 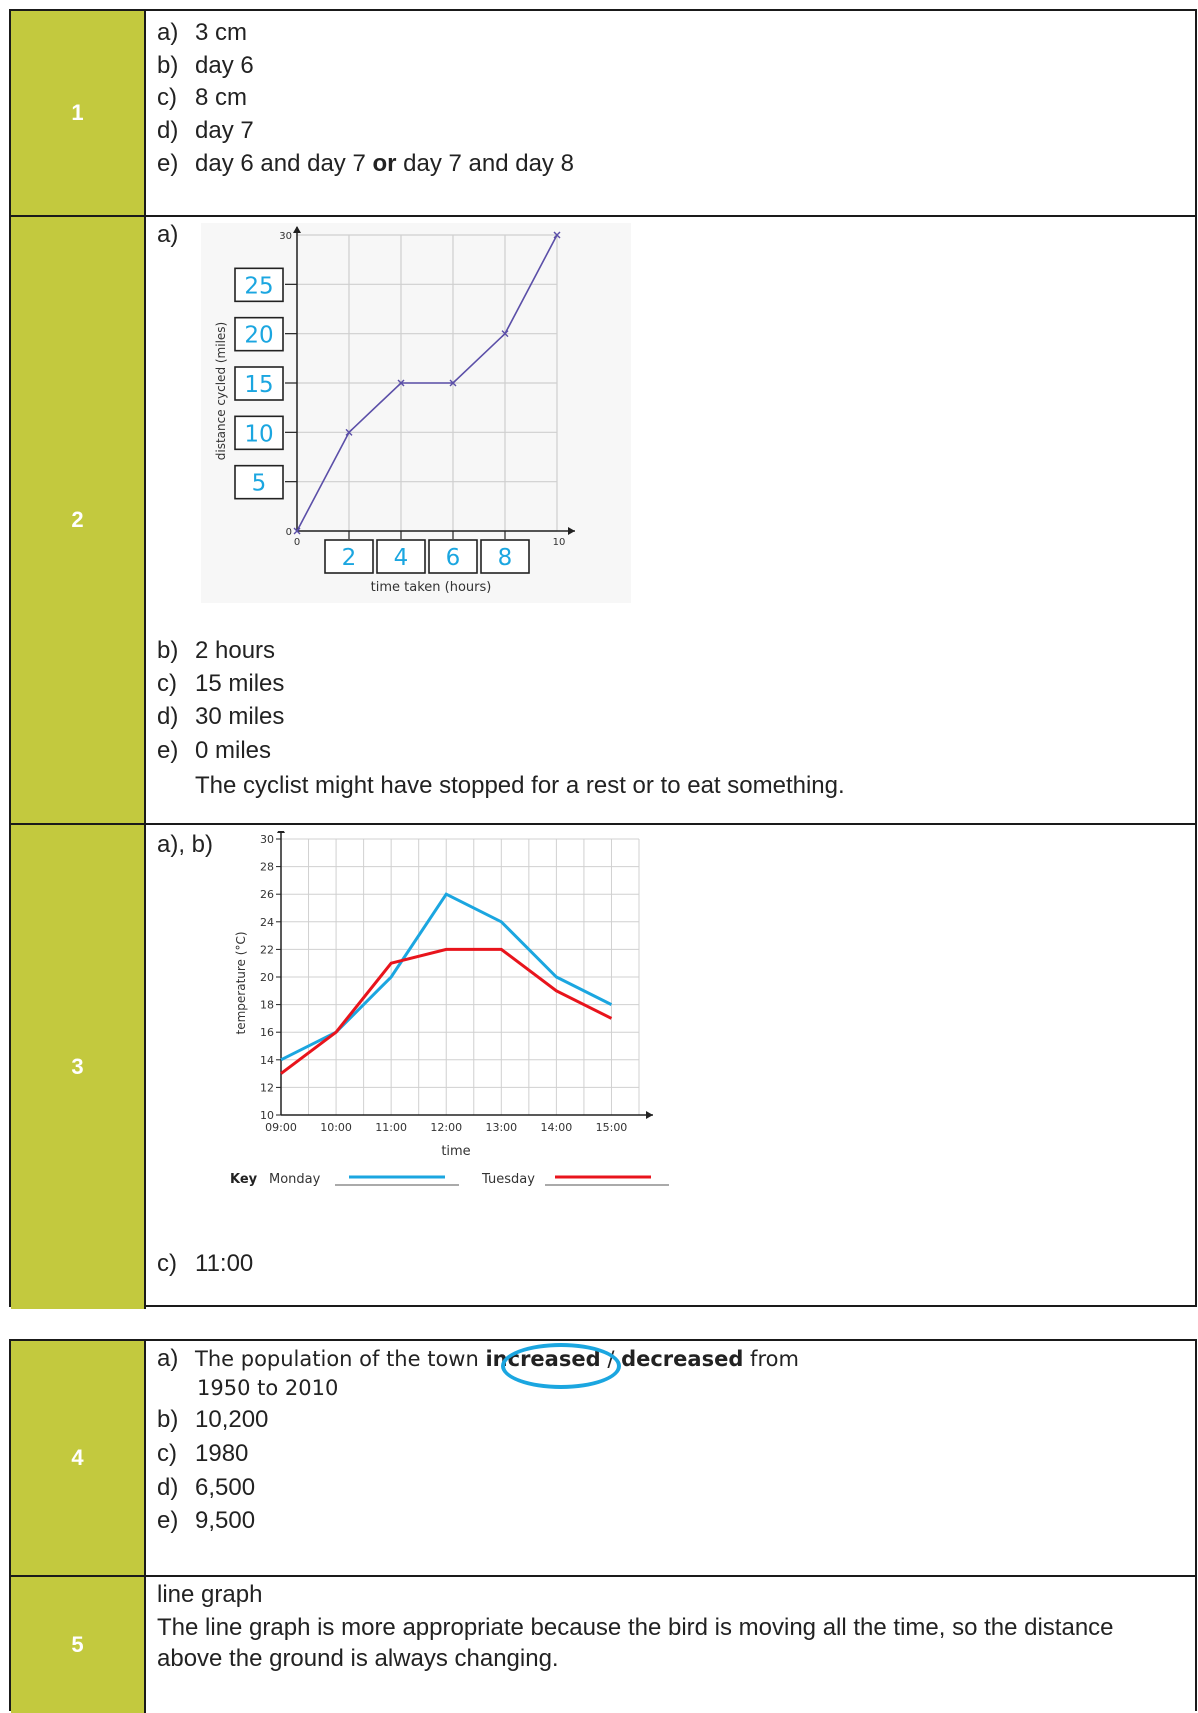 What do you see at coordinates (267, 1087) in the screenshot?
I see `y-tick-label: 12` at bounding box center [267, 1087].